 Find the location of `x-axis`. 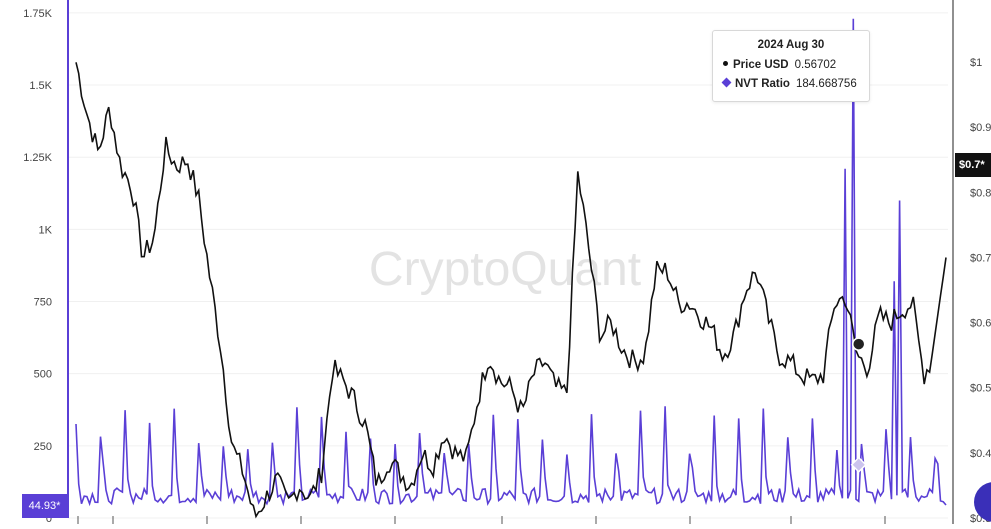

x-axis is located at coordinates (481, 520).